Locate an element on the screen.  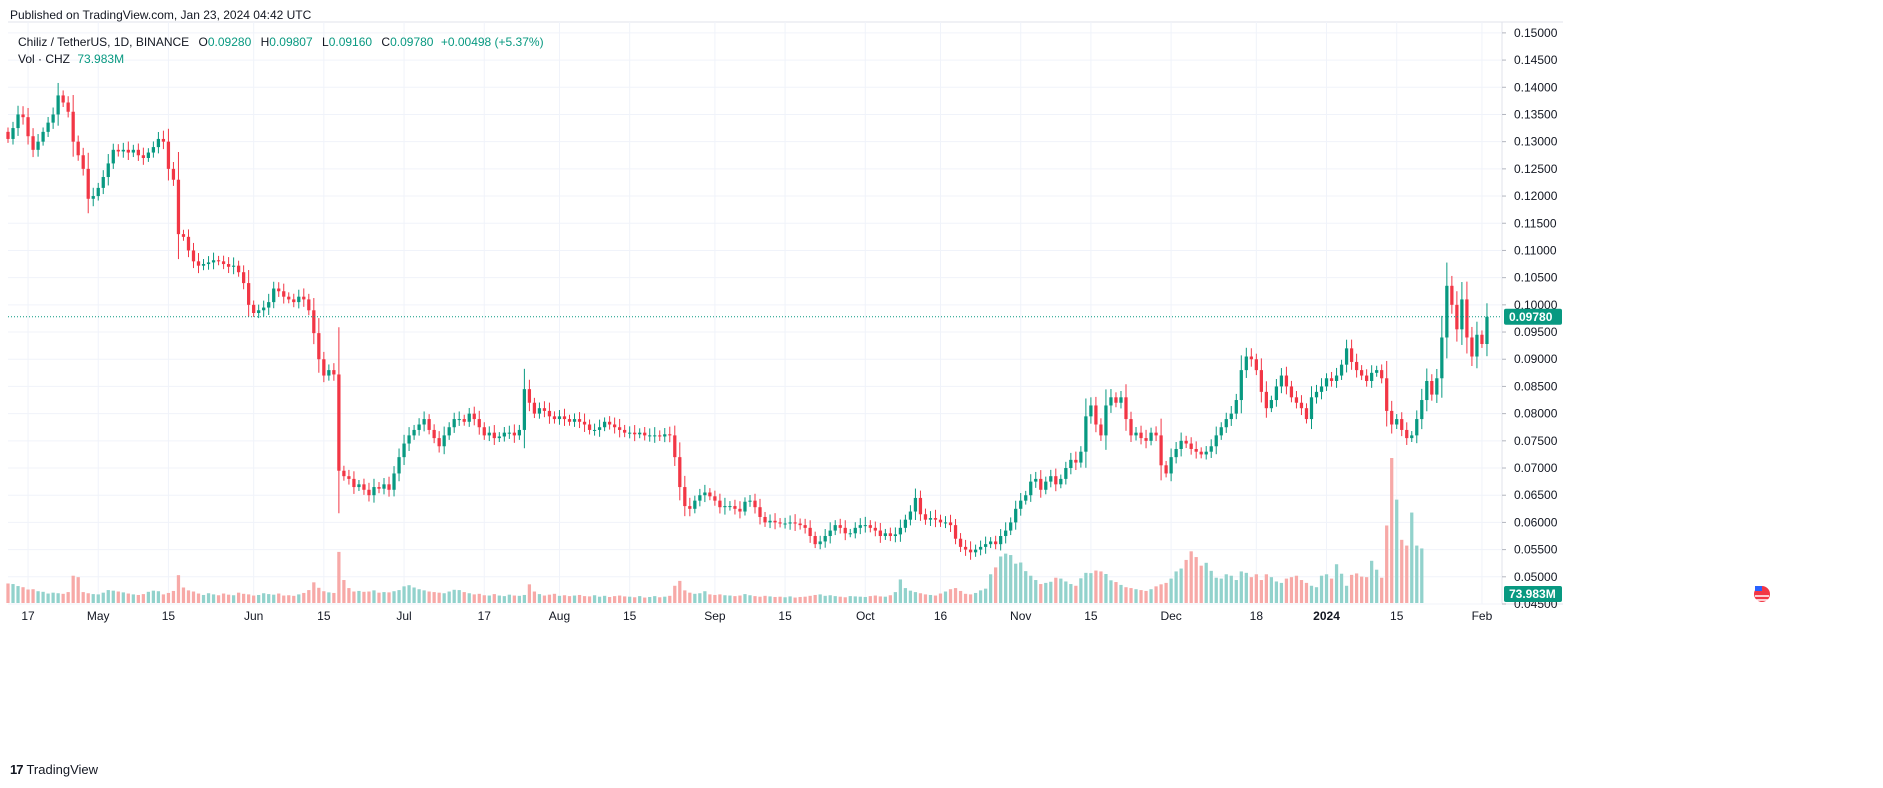
y-tick-label: 0.06500 is located at coordinates (1536, 495).